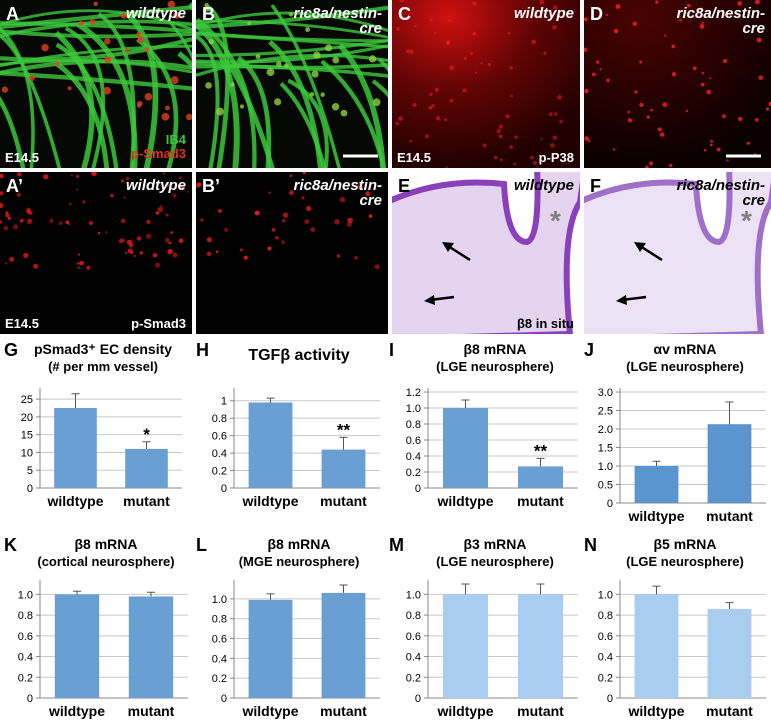 Image resolution: width=771 pixels, height=720 pixels. What do you see at coordinates (404, 186) in the screenshot?
I see `panel-letter: E` at bounding box center [404, 186].